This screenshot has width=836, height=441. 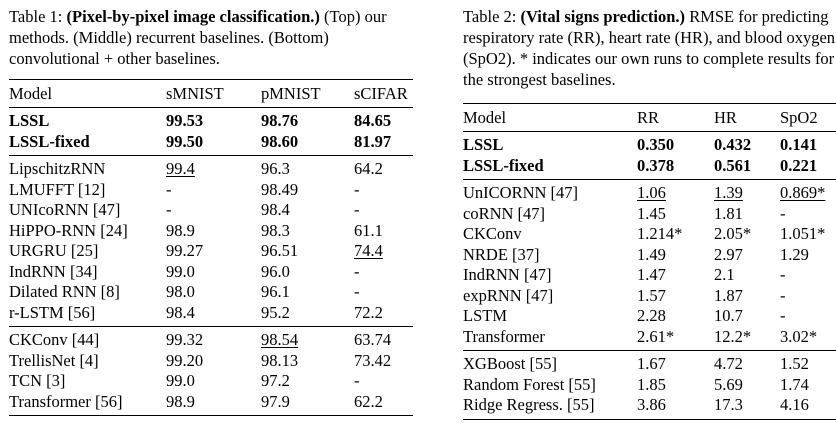 I want to click on table2-cell: 0.432, so click(x=747, y=143).